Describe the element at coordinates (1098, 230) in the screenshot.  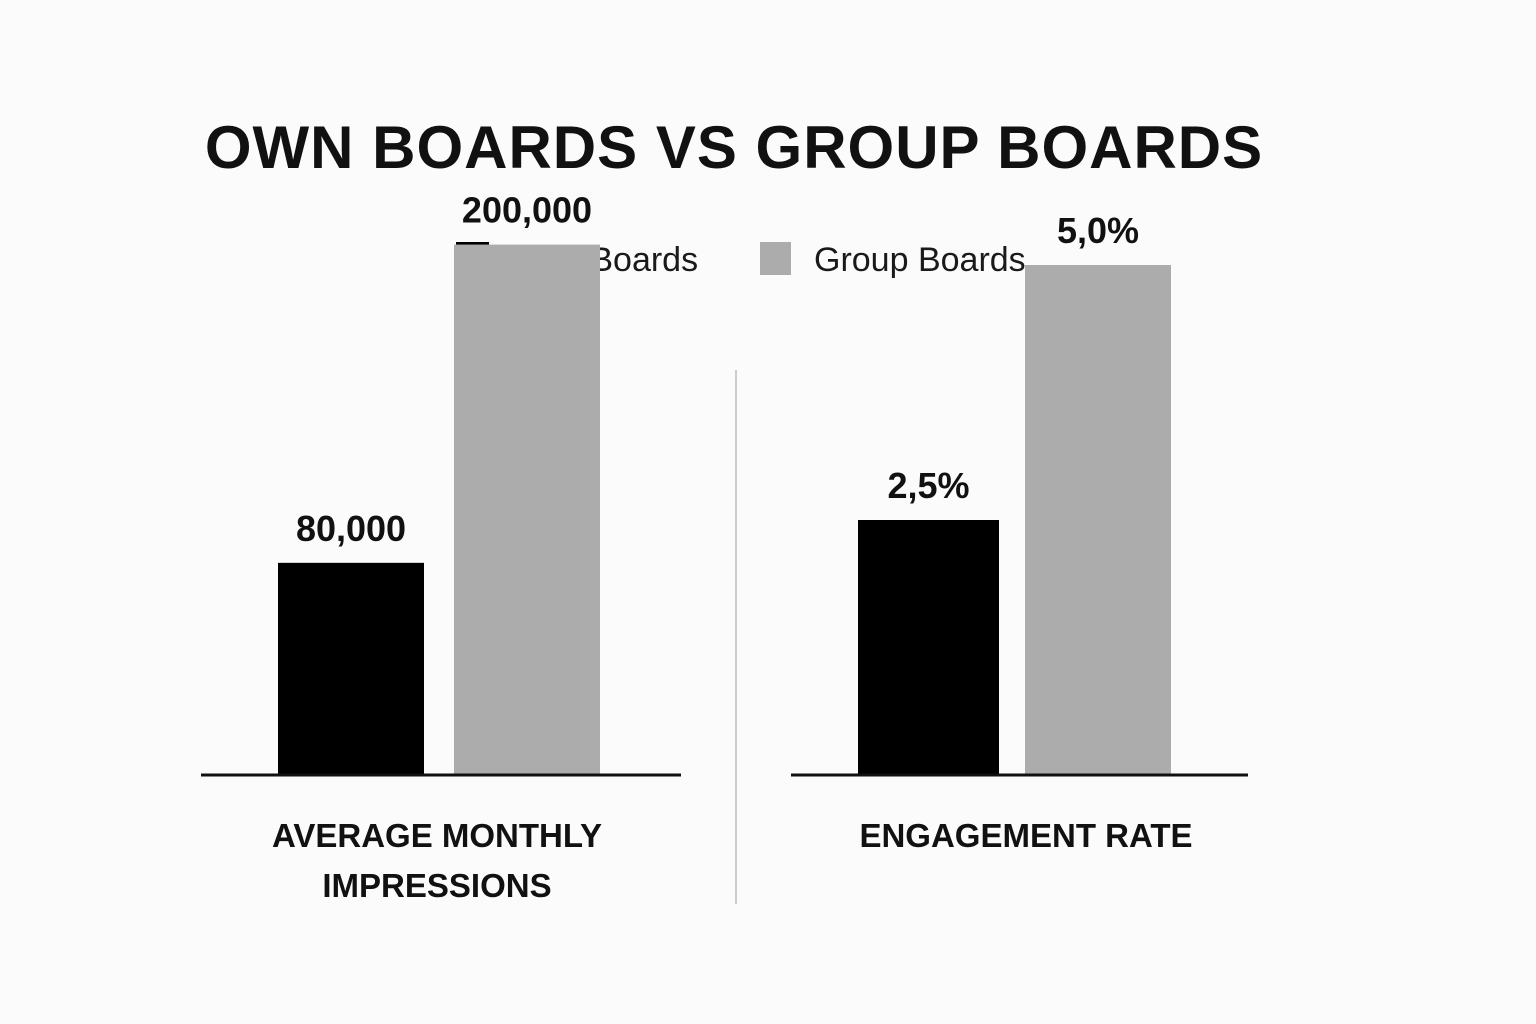
I see `data-label-group-boards: 5,0%` at that location.